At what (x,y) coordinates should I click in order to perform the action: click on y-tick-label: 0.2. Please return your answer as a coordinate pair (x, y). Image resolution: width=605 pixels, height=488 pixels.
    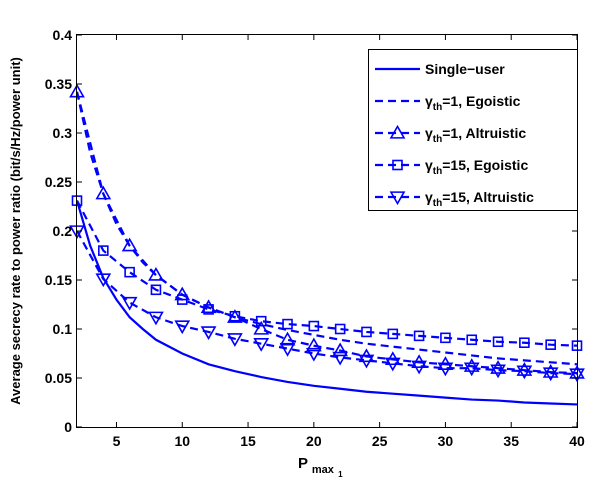
    Looking at the image, I should click on (63, 231).